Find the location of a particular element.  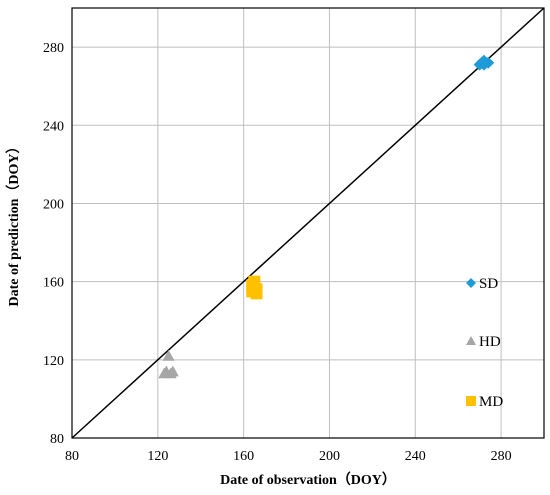

x-tick-label: 200 is located at coordinates (329, 456).